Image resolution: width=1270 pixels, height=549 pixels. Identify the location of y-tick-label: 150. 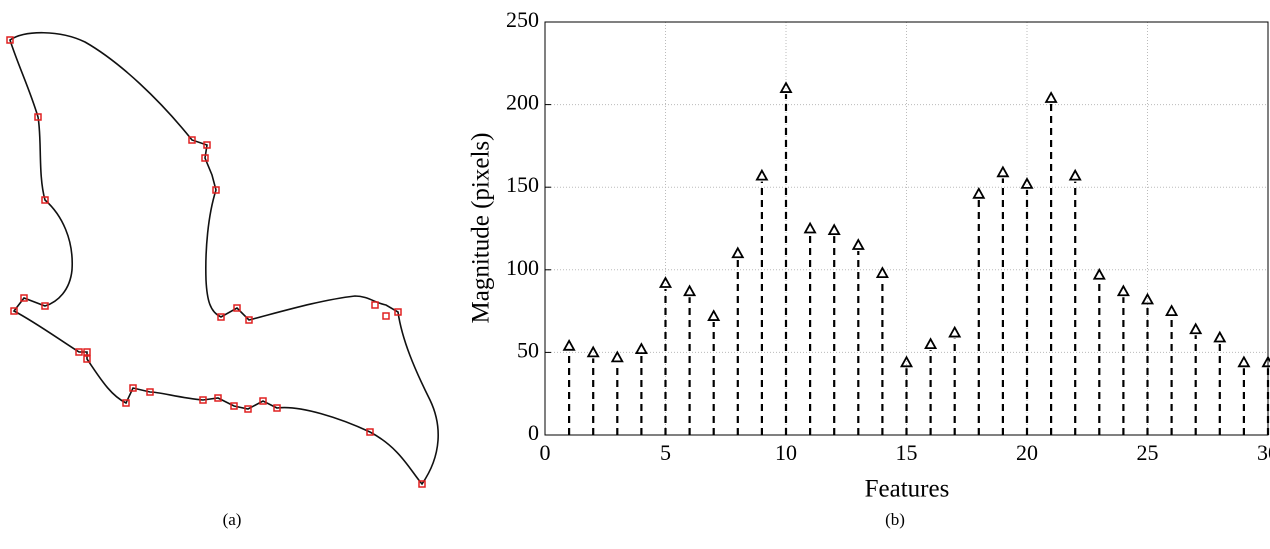
(522, 184).